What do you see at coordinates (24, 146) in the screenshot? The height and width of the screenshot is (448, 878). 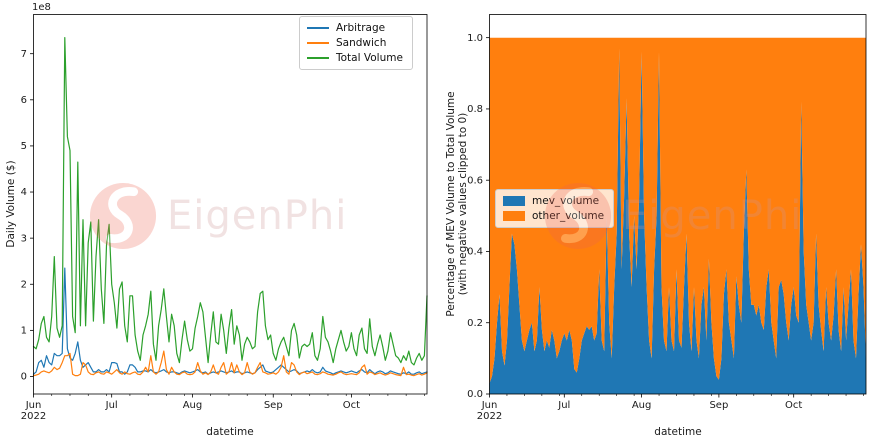 I see `y-tick-label: 5` at bounding box center [24, 146].